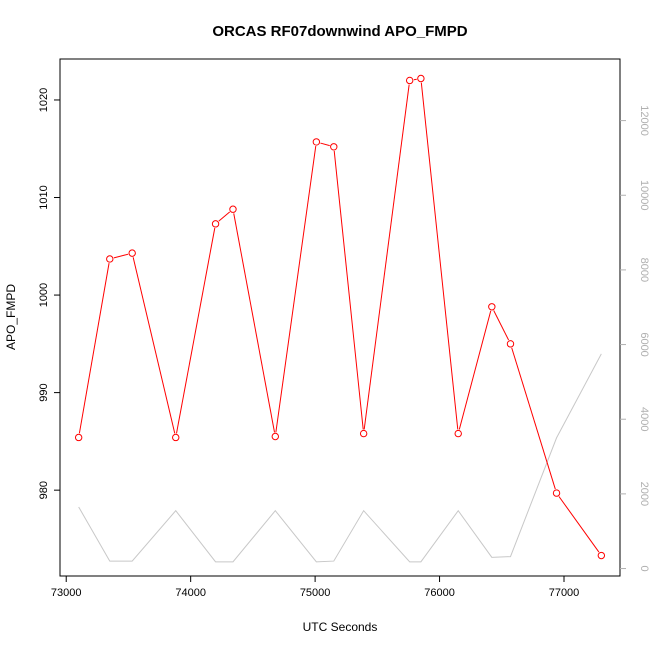 This screenshot has height=650, width=650. I want to click on x-tick-label: 73000, so click(66, 593).